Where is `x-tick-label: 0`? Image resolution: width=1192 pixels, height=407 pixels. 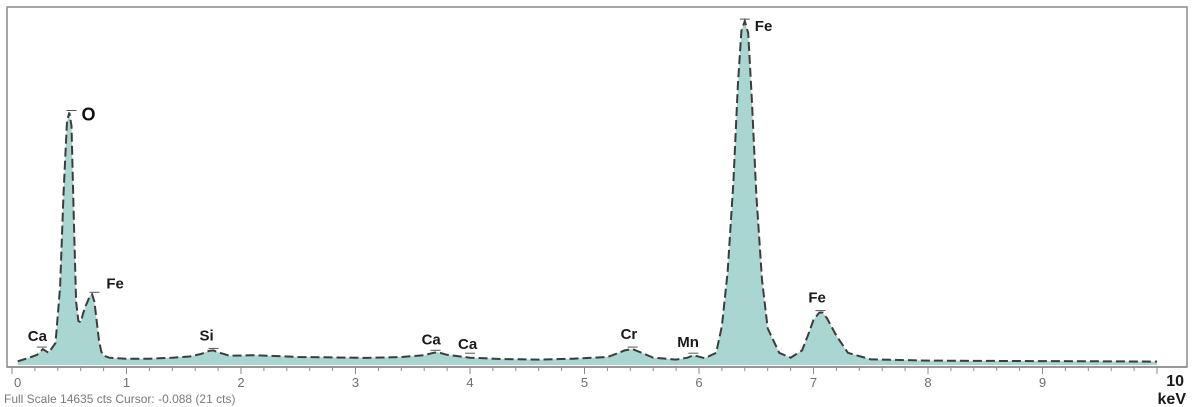
x-tick-label: 0 is located at coordinates (17, 382).